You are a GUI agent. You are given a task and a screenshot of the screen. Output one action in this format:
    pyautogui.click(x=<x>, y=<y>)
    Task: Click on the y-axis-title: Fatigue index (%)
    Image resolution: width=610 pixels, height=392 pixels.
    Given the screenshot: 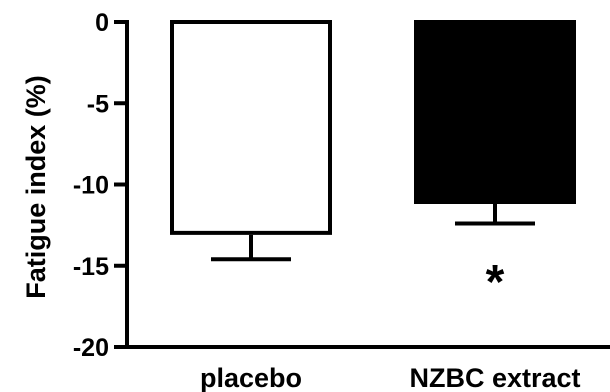 What is the action you would take?
    pyautogui.click(x=36, y=187)
    